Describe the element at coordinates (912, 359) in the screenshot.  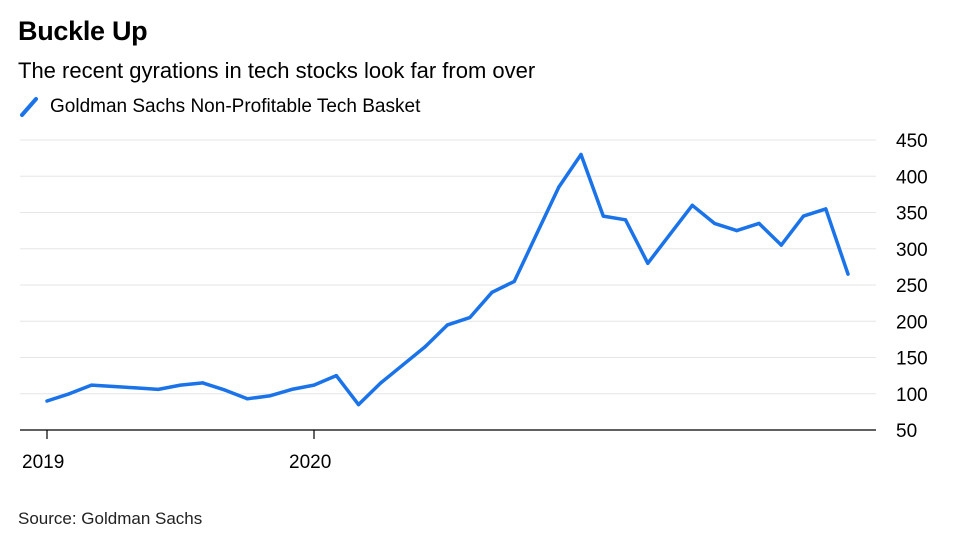
I see `y-tick-label: 150` at that location.